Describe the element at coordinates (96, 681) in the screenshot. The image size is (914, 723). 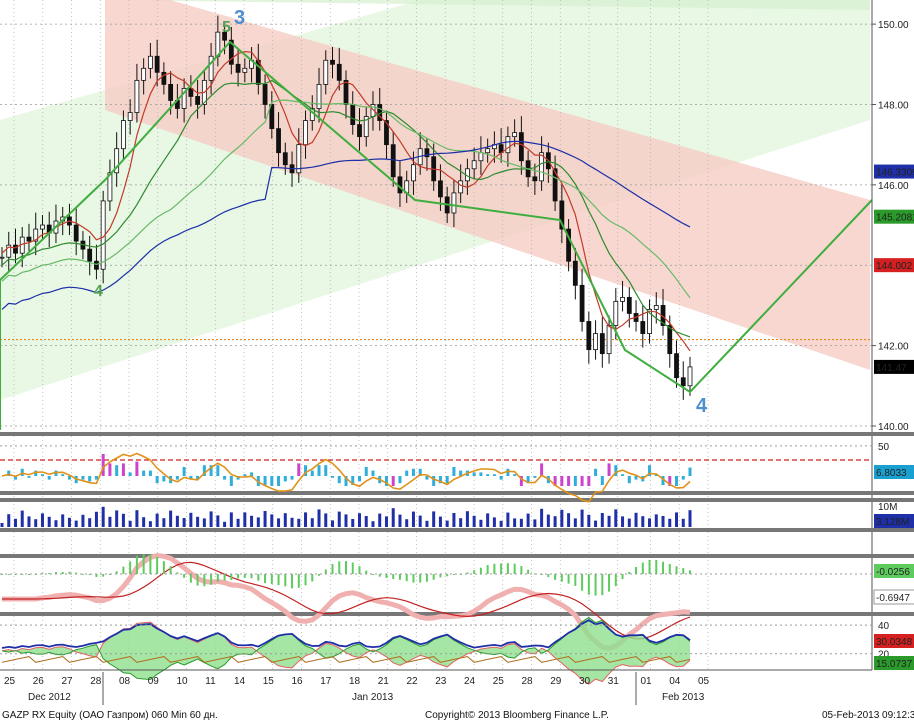
I see `x-day-tick-label: 28` at that location.